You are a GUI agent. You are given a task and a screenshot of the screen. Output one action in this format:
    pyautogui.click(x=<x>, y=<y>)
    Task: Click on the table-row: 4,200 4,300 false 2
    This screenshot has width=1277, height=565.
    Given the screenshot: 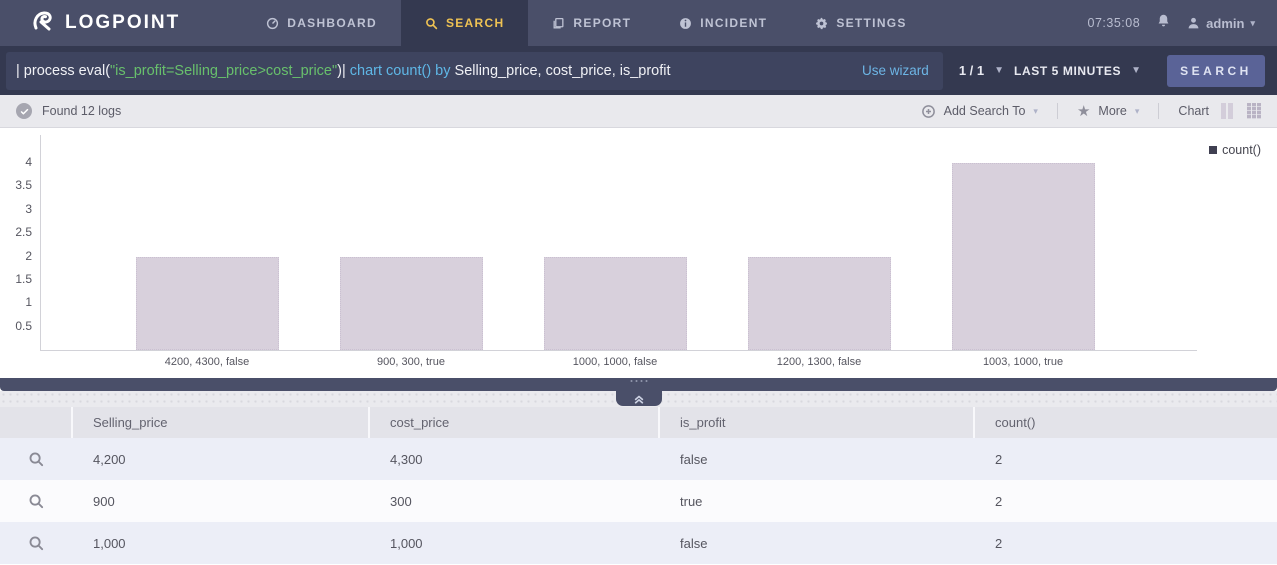 What is the action you would take?
    pyautogui.click(x=638, y=459)
    